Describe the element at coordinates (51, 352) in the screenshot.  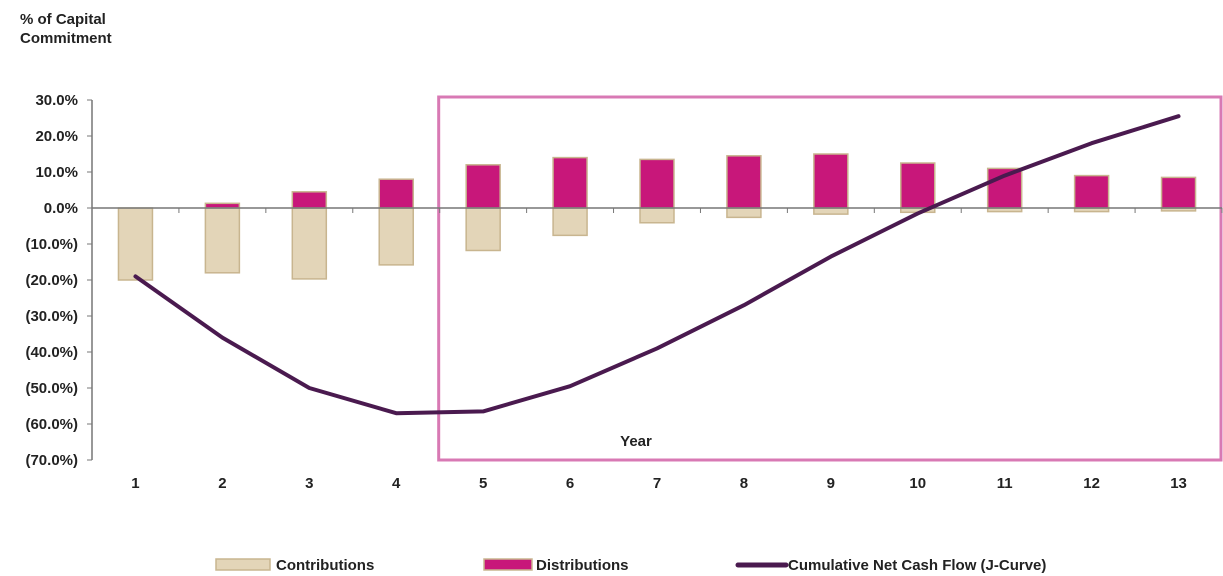
I see `y-tick-label: (40.0%)` at that location.